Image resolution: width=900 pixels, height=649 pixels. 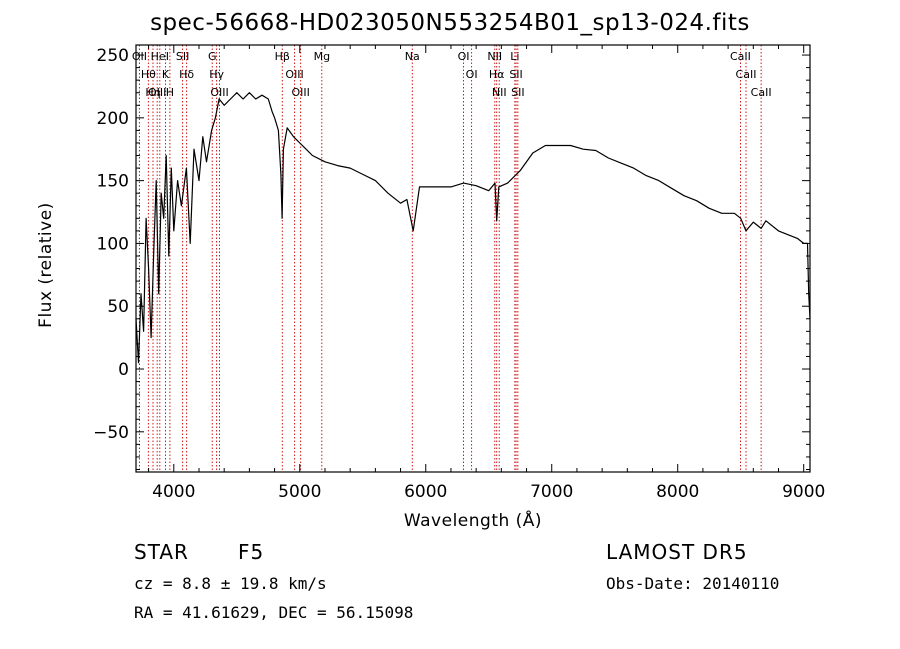 What do you see at coordinates (274, 612) in the screenshot?
I see `coordinates-text: RA = 41.61629, DEC = 56.15098` at bounding box center [274, 612].